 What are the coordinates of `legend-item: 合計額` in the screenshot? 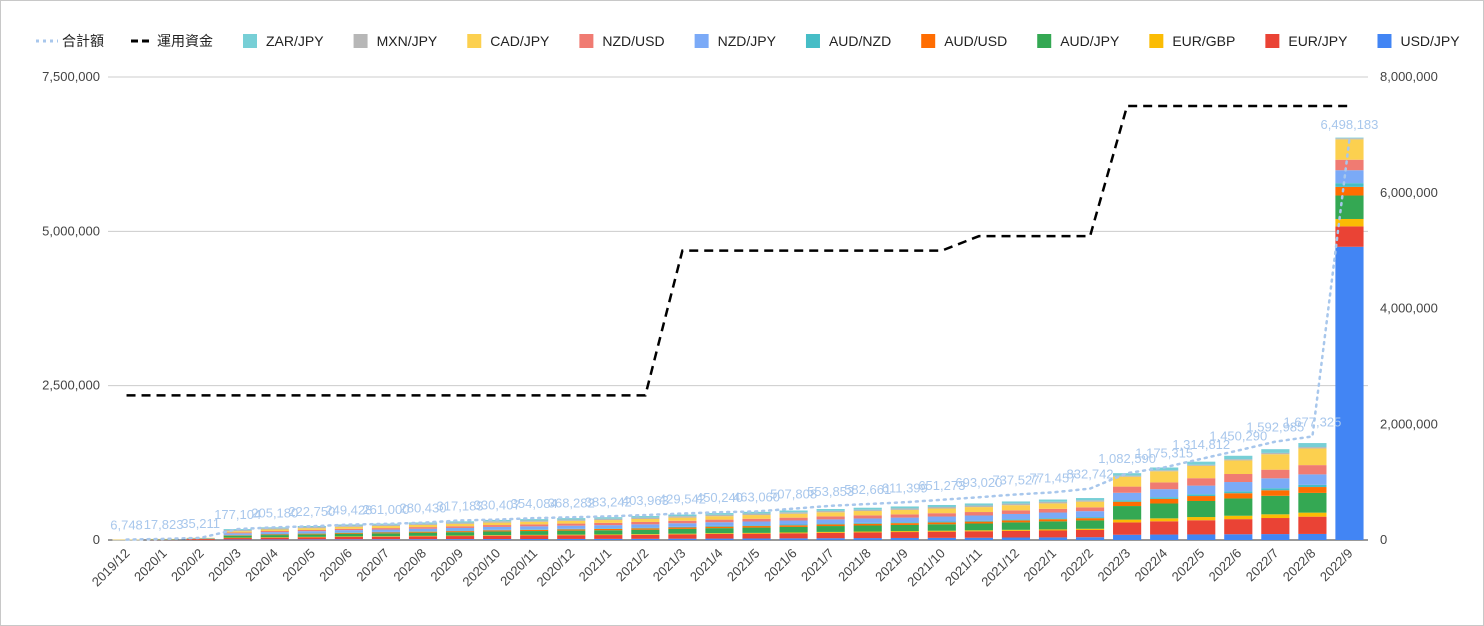 It's located at (70, 41).